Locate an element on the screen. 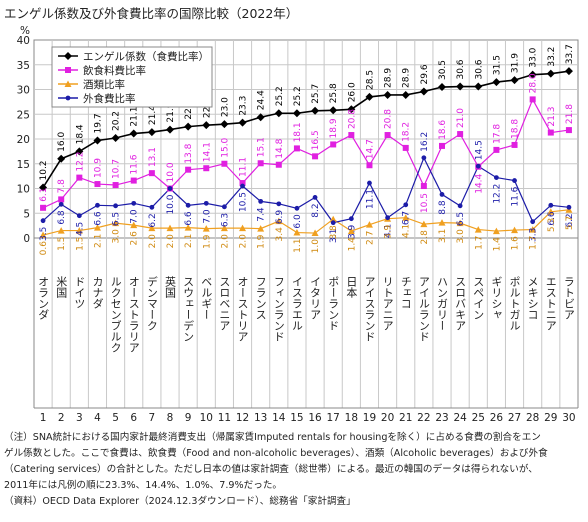  data-label: 8.8 is located at coordinates (443, 207).